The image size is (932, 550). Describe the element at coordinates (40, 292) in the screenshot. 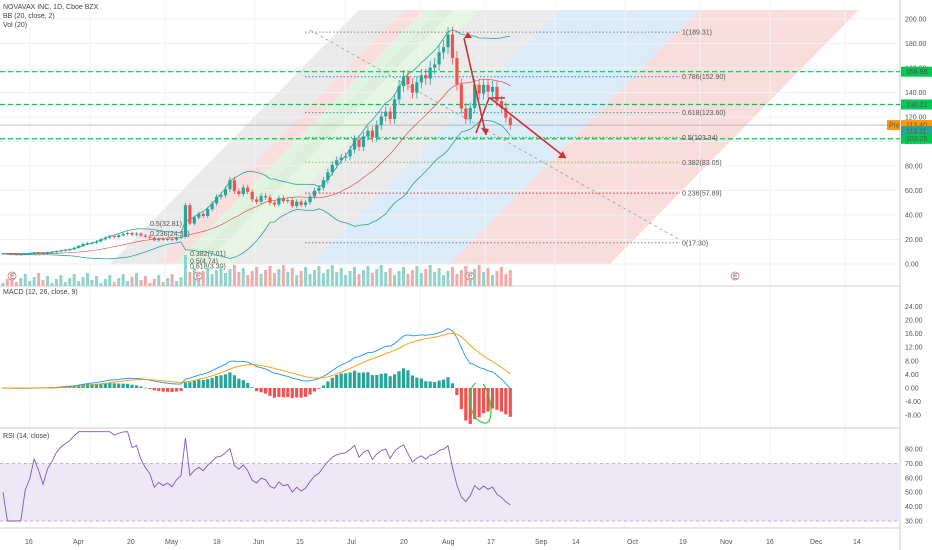

I see `macd-legend: MACD (12, 26, close, 9)` at that location.